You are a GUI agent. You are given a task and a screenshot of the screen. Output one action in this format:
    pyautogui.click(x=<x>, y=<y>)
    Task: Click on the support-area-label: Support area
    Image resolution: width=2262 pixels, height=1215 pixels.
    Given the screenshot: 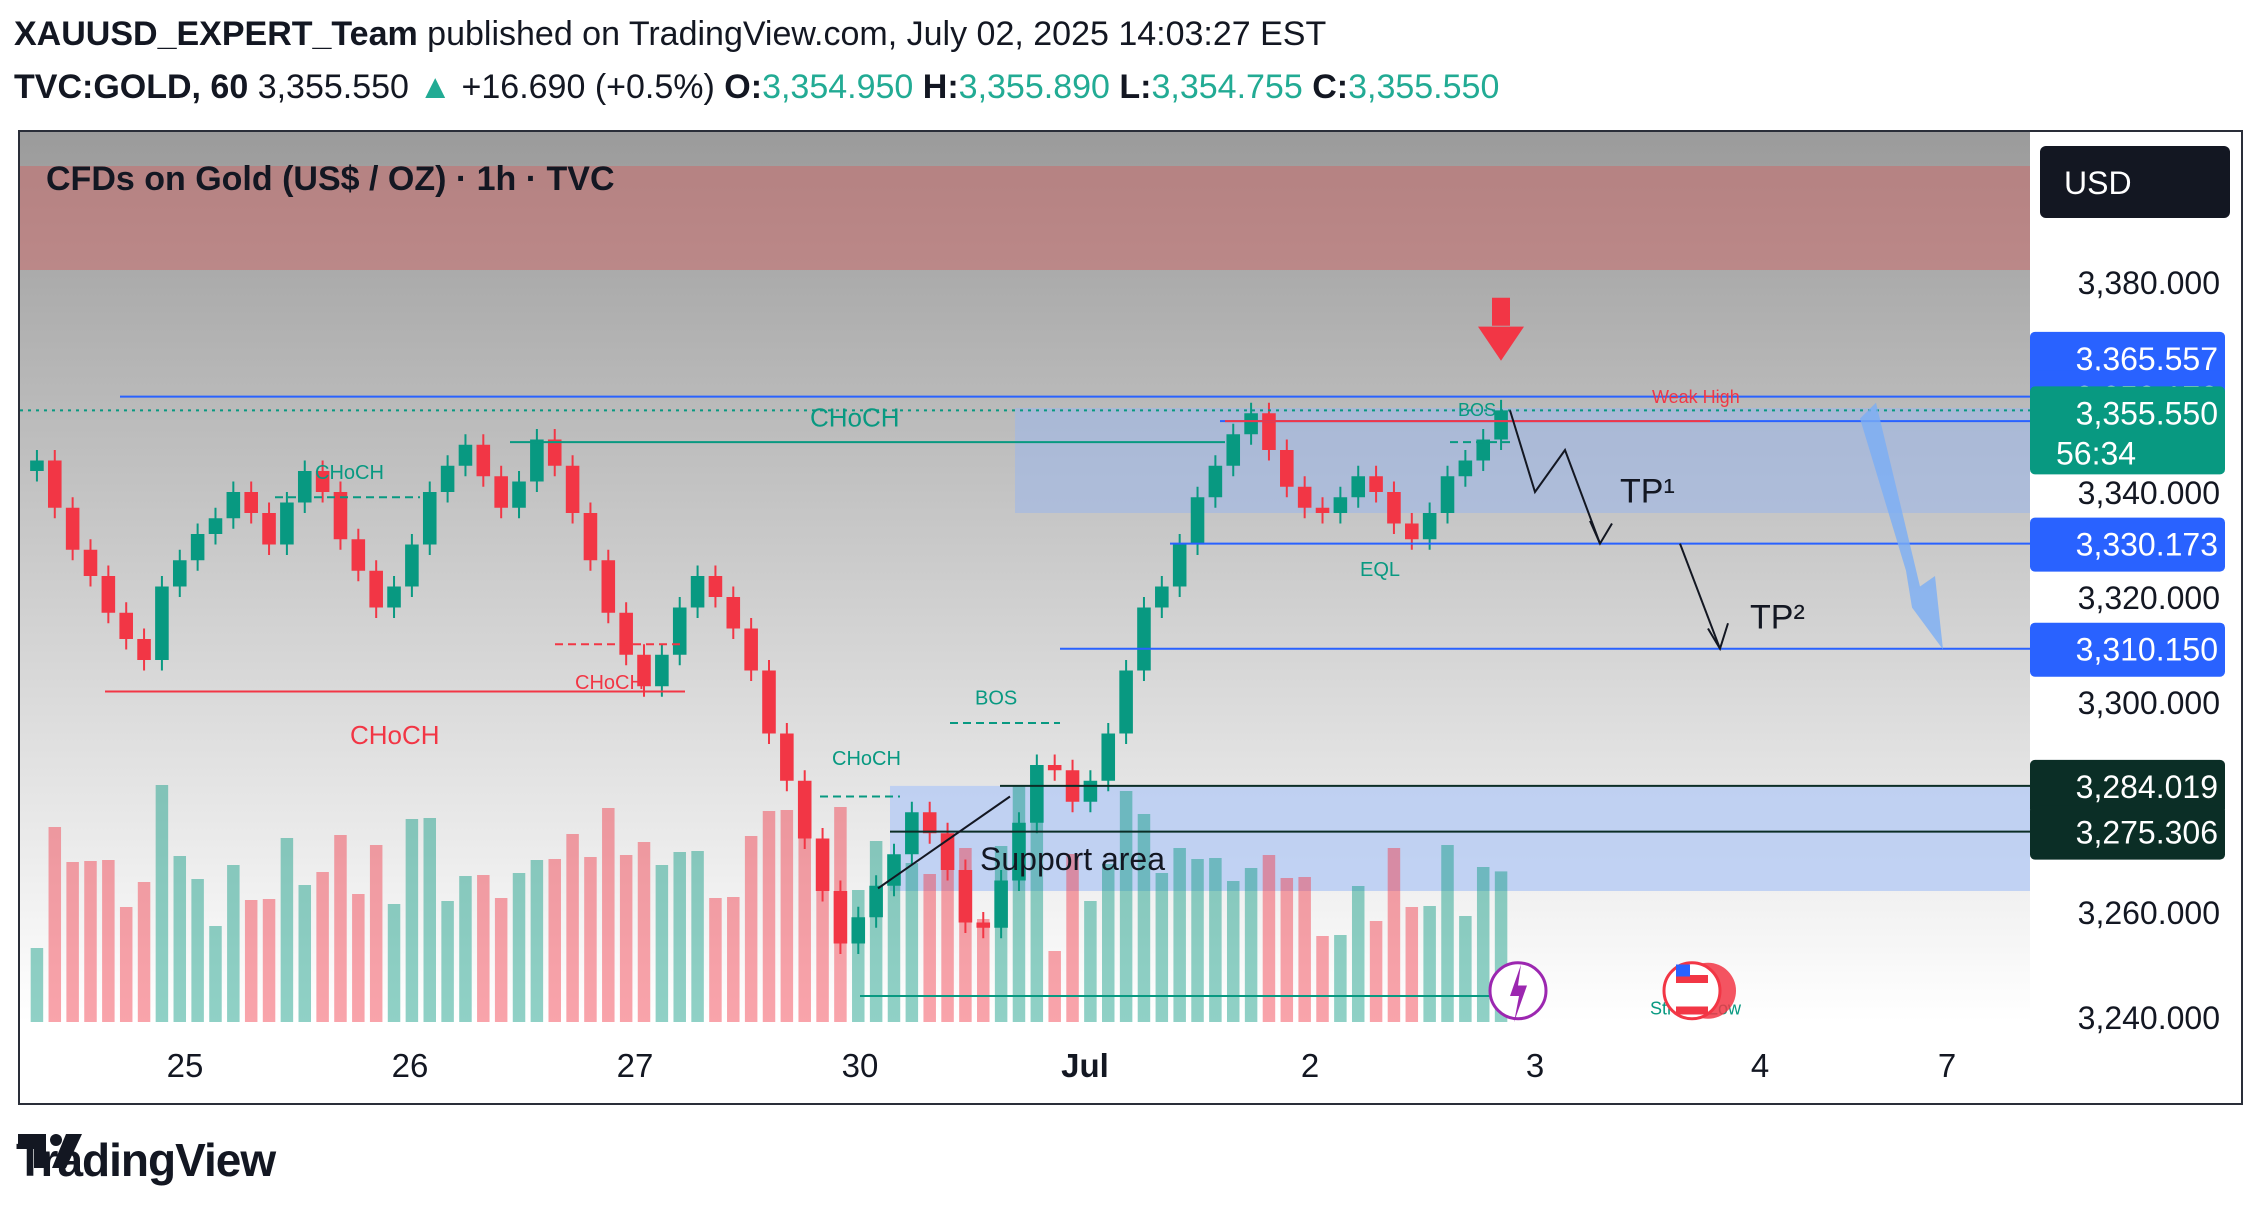 What is the action you would take?
    pyautogui.click(x=1072, y=859)
    